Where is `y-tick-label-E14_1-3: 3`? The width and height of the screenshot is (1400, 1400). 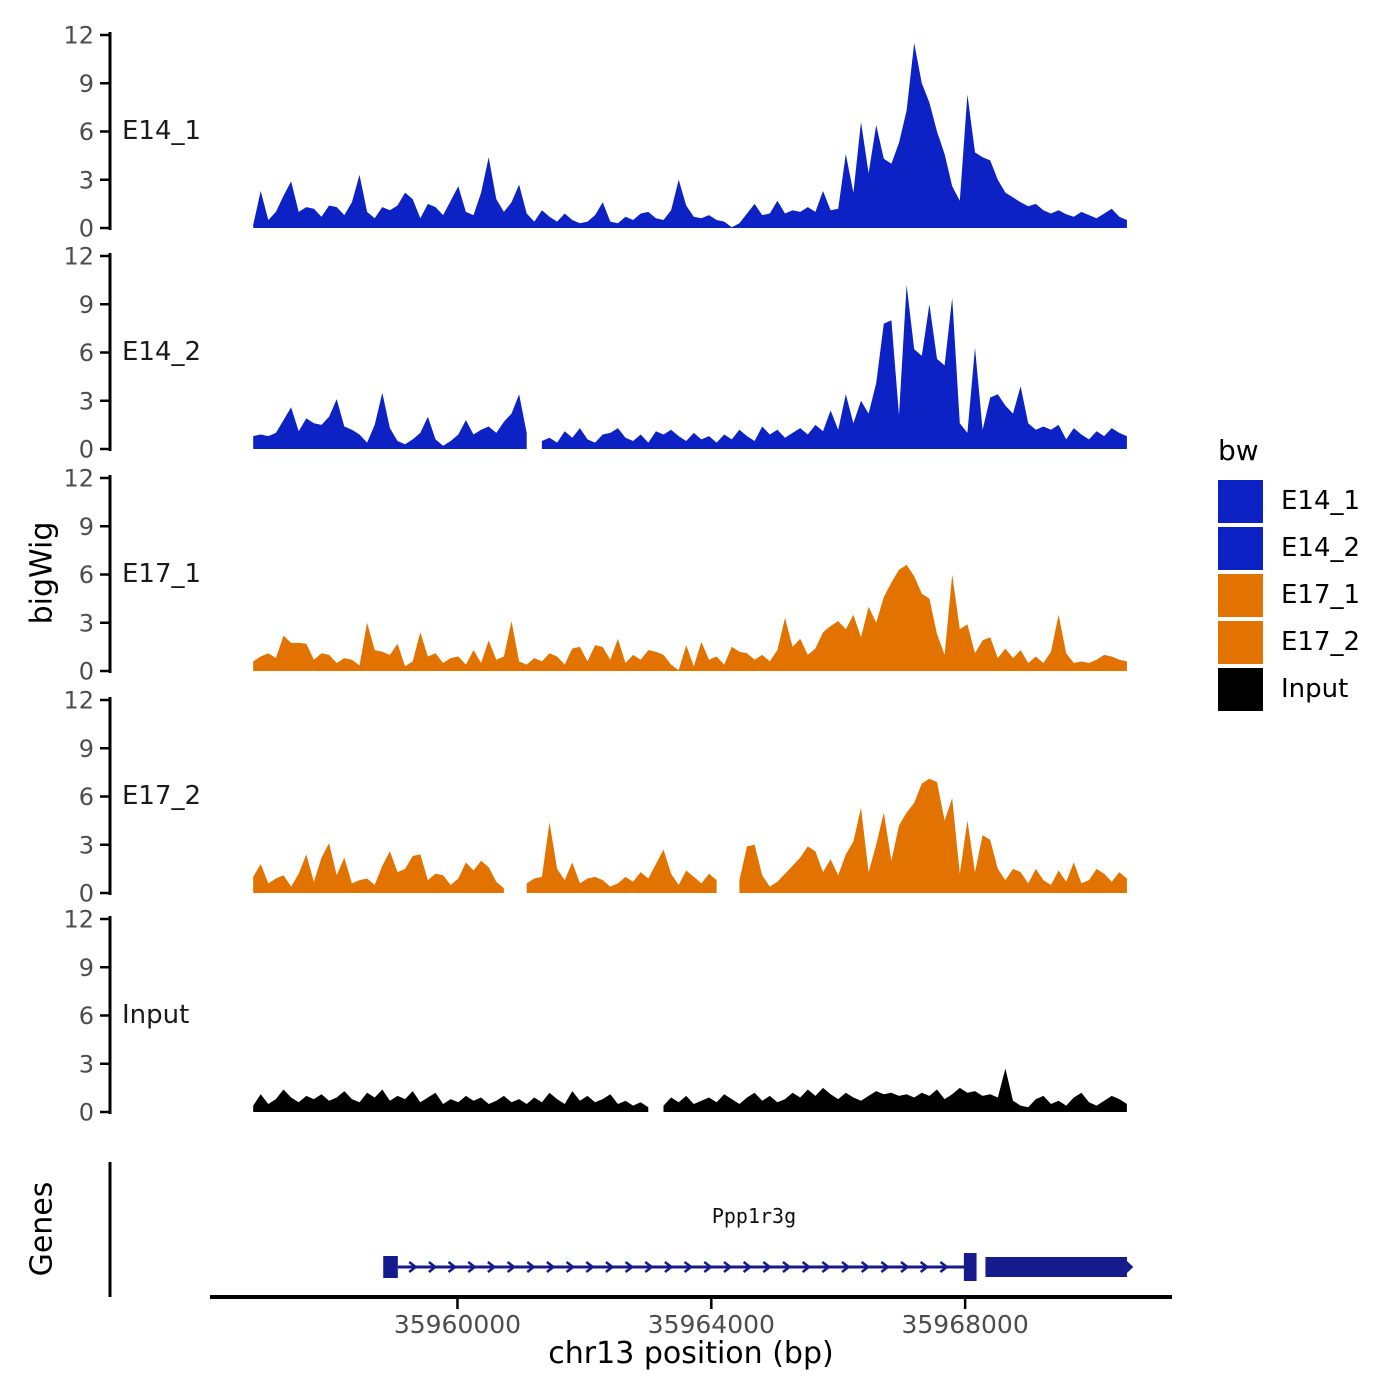
y-tick-label-E14_1-3: 3 is located at coordinates (86, 180).